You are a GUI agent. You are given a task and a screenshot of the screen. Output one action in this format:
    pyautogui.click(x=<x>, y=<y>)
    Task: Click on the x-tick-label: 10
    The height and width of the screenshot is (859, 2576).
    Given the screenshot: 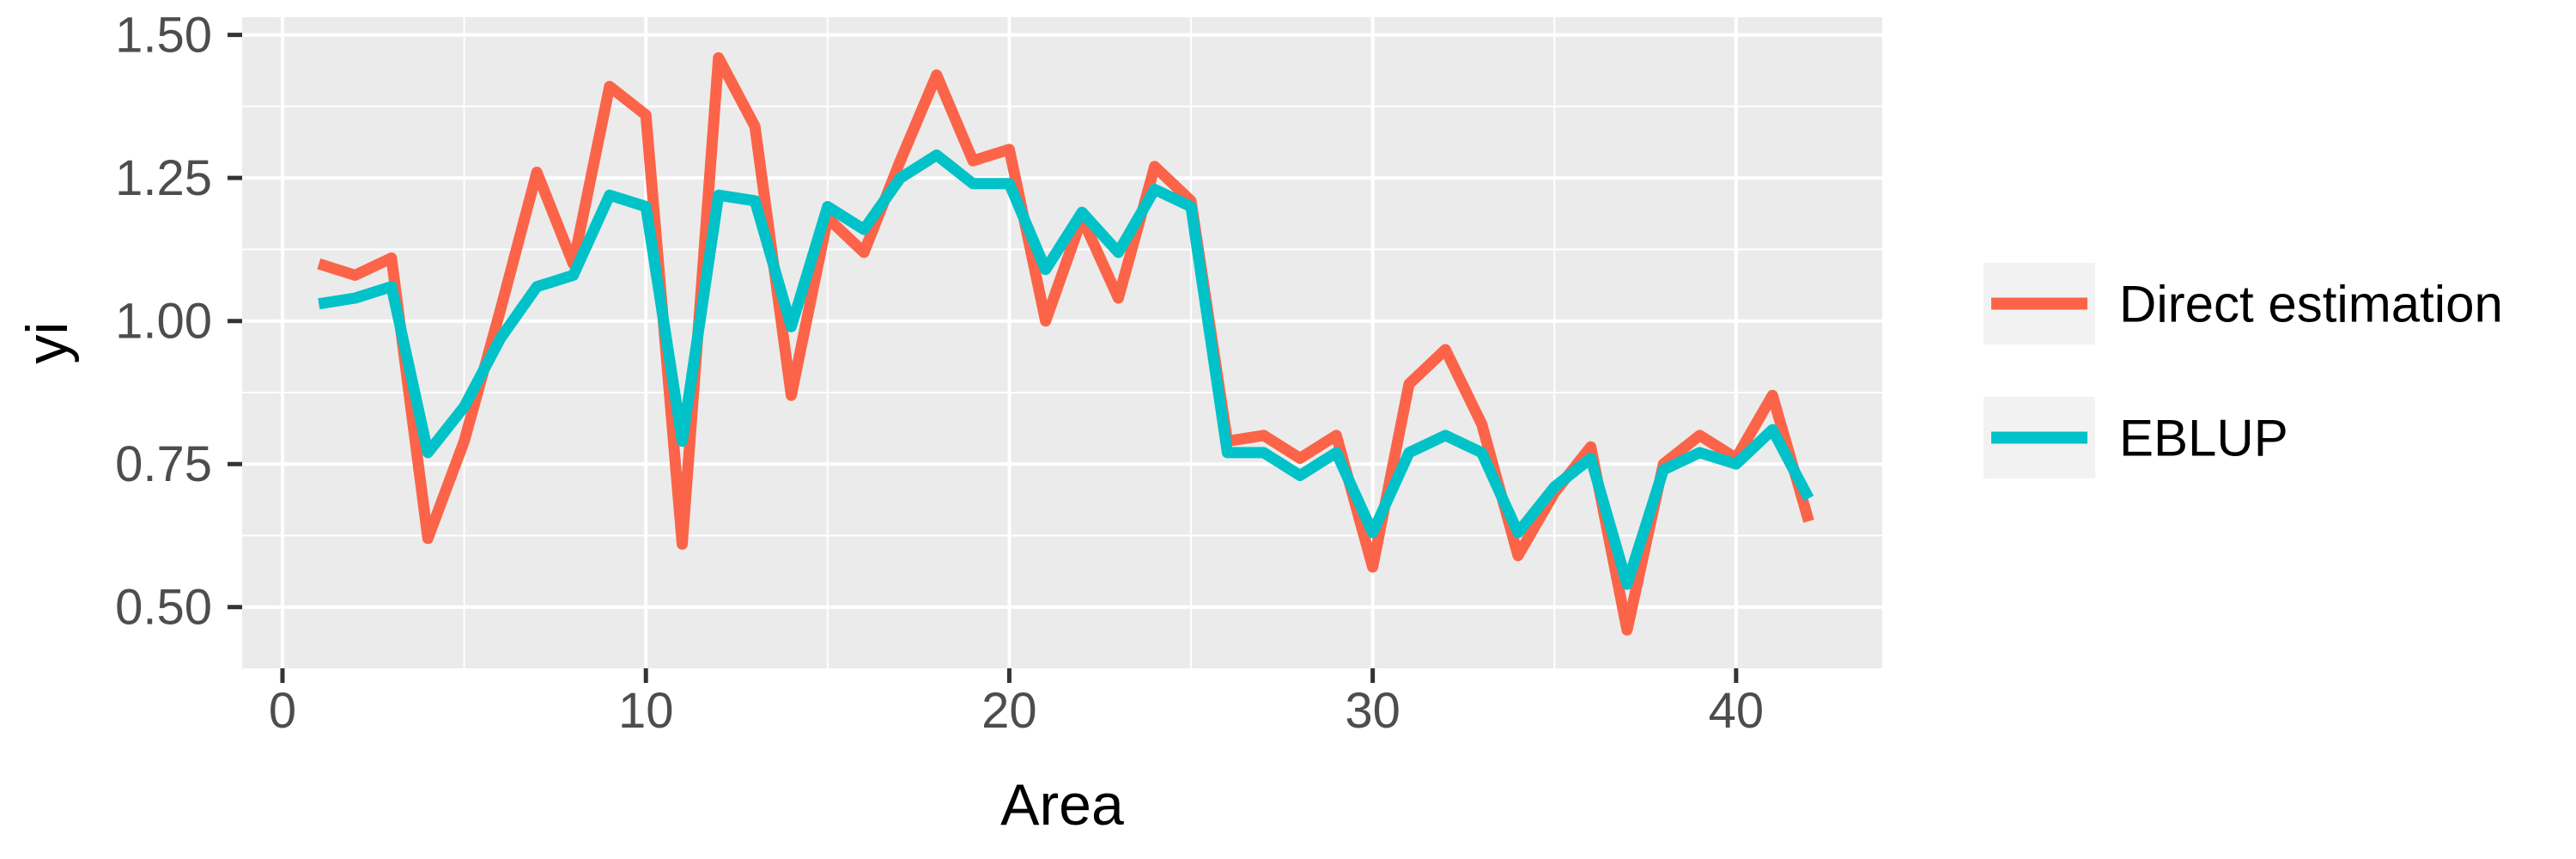 What is the action you would take?
    pyautogui.click(x=646, y=711)
    